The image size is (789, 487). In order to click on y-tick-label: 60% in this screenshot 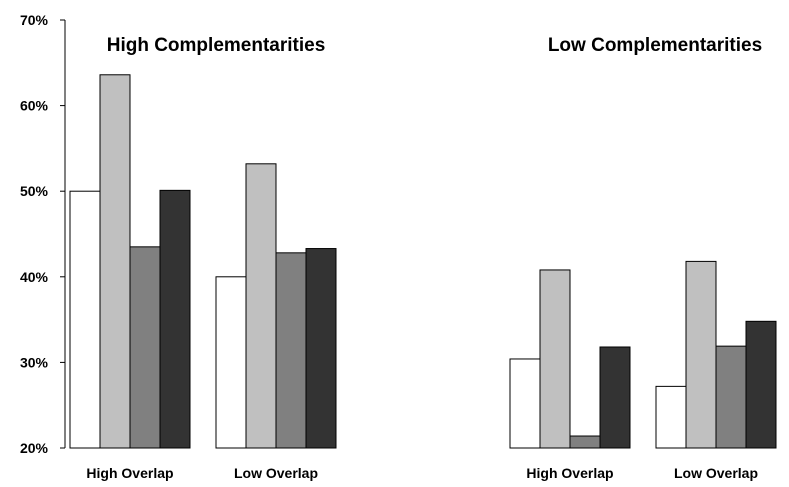, I will do `click(34, 106)`.